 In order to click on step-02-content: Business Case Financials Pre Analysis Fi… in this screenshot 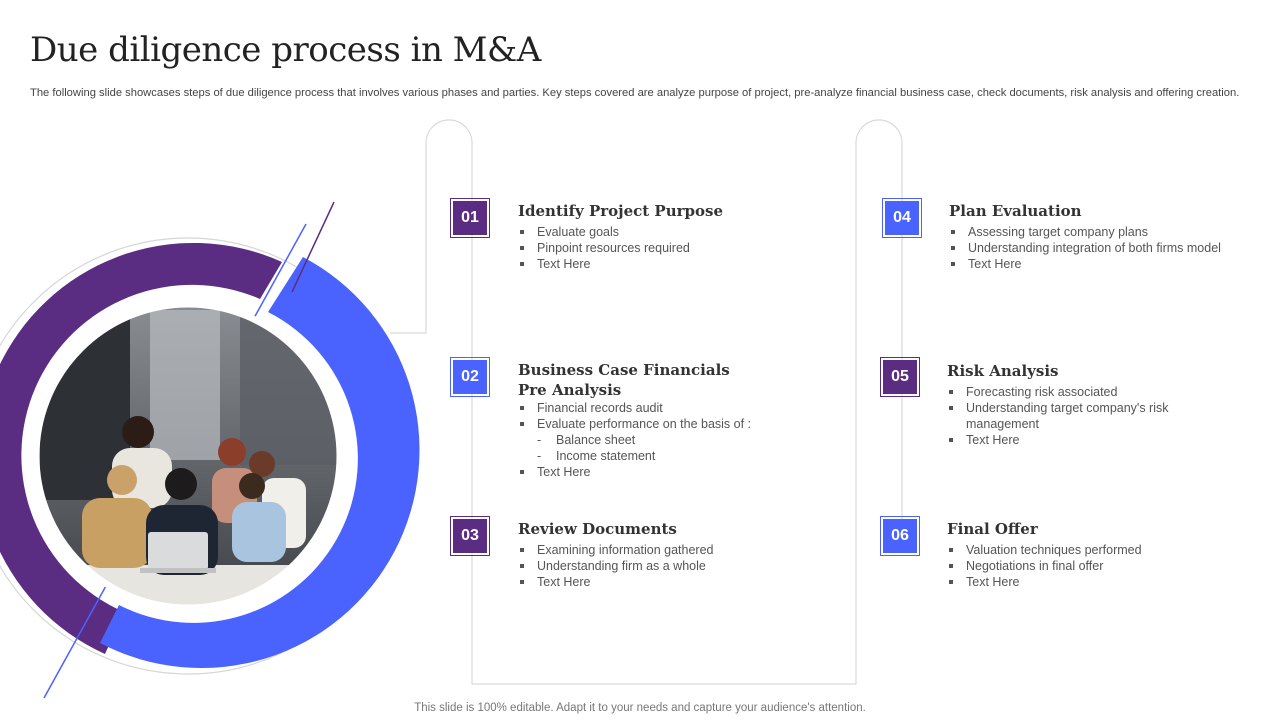, I will do `click(678, 420)`.